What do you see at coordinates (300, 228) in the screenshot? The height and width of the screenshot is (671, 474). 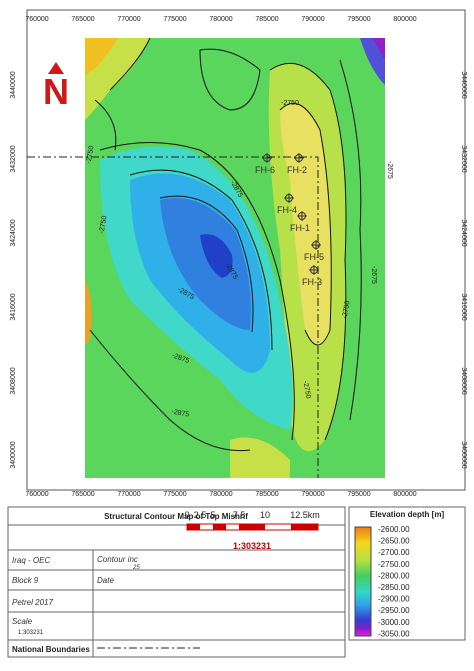 I see `well-label: FH-1` at bounding box center [300, 228].